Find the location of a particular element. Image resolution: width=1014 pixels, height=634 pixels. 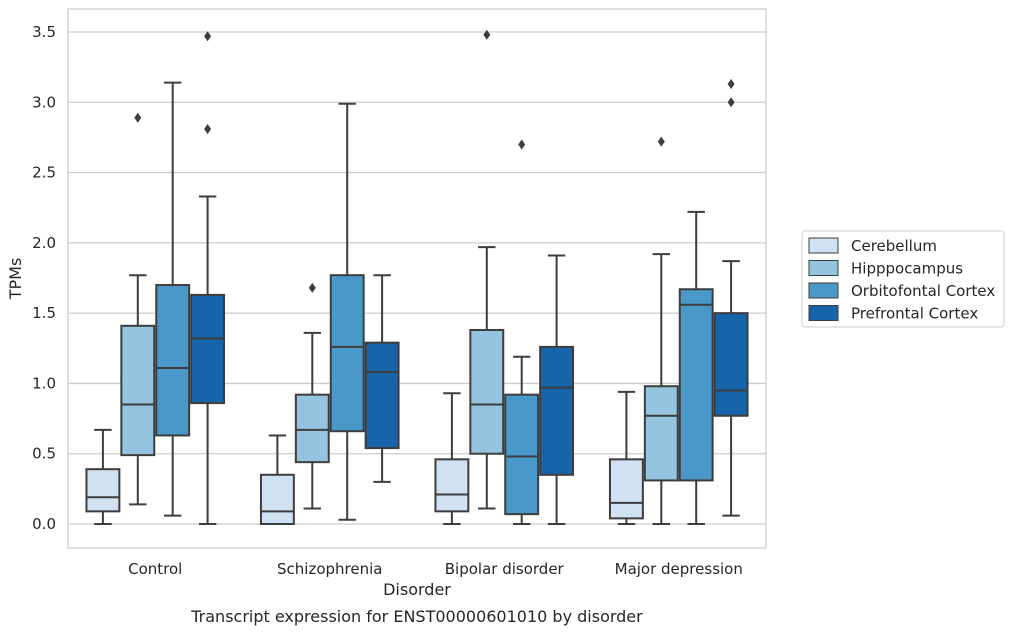

legend-label: Prefrontal Cortex is located at coordinates (914, 314).